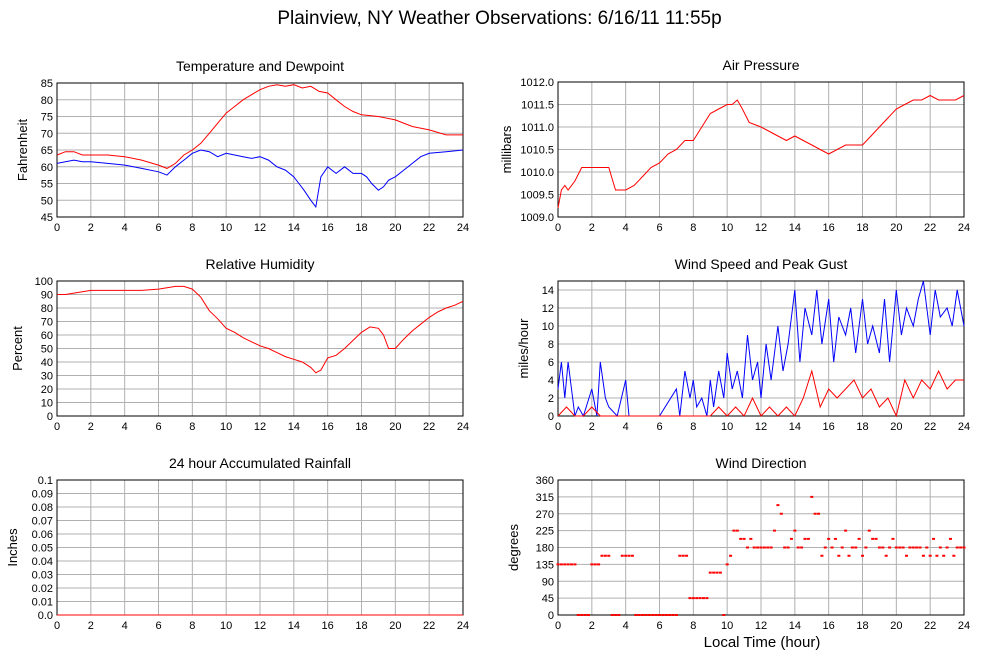 Image resolution: width=999 pixels, height=659 pixels. What do you see at coordinates (260, 427) in the screenshot?
I see `humidity-xtick-label: 12` at bounding box center [260, 427].